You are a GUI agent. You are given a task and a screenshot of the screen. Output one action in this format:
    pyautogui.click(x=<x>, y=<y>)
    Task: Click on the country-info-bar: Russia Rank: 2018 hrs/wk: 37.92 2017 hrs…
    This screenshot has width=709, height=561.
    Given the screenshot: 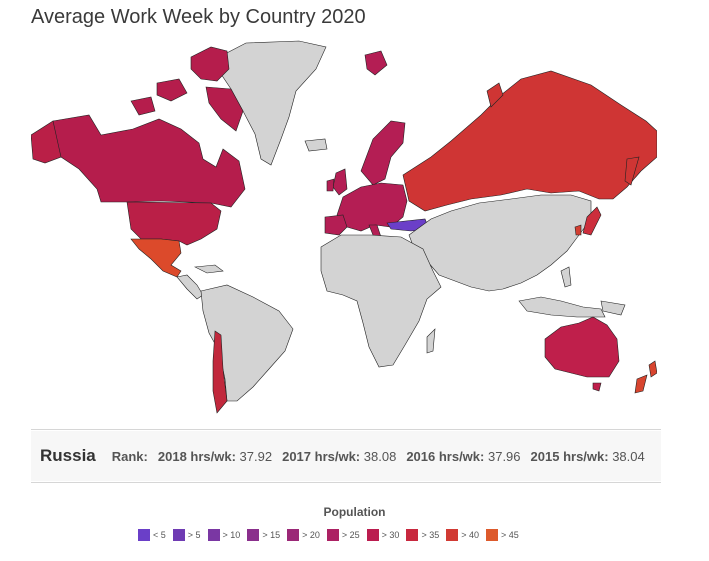 What is the action you would take?
    pyautogui.click(x=346, y=456)
    